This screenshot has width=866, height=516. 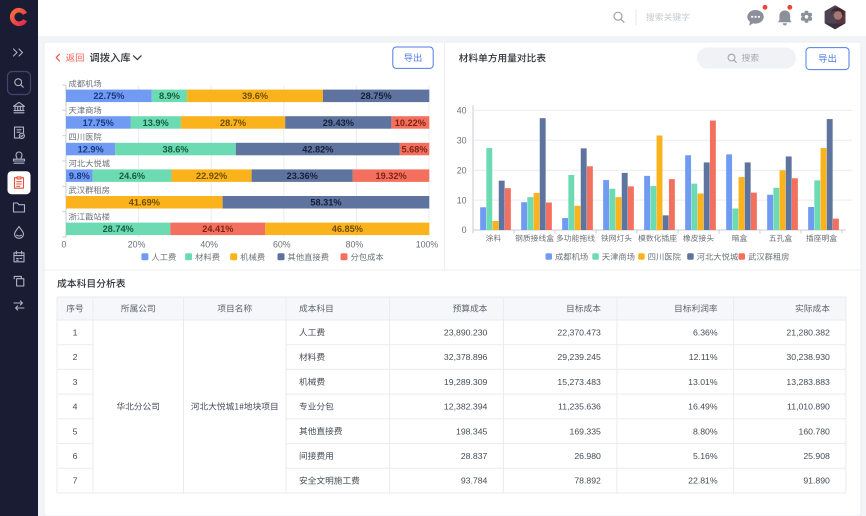 What do you see at coordinates (703, 481) in the screenshot?
I see `svg-text: 22.81%` at bounding box center [703, 481].